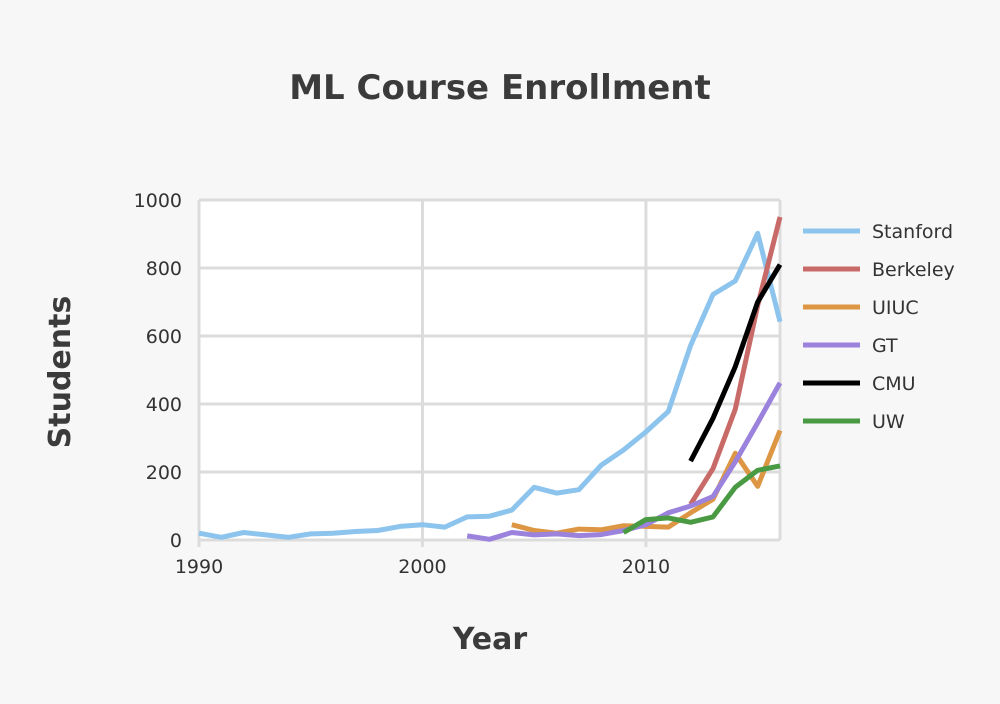 The height and width of the screenshot is (704, 1000). I want to click on y-tick-label: 1000, so click(158, 201).